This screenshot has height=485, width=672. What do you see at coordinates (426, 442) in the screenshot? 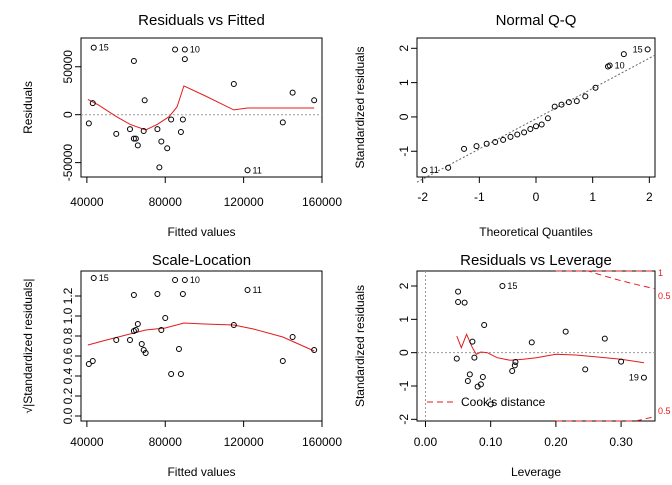
I see `x-tick-label: 0.00` at bounding box center [426, 442].